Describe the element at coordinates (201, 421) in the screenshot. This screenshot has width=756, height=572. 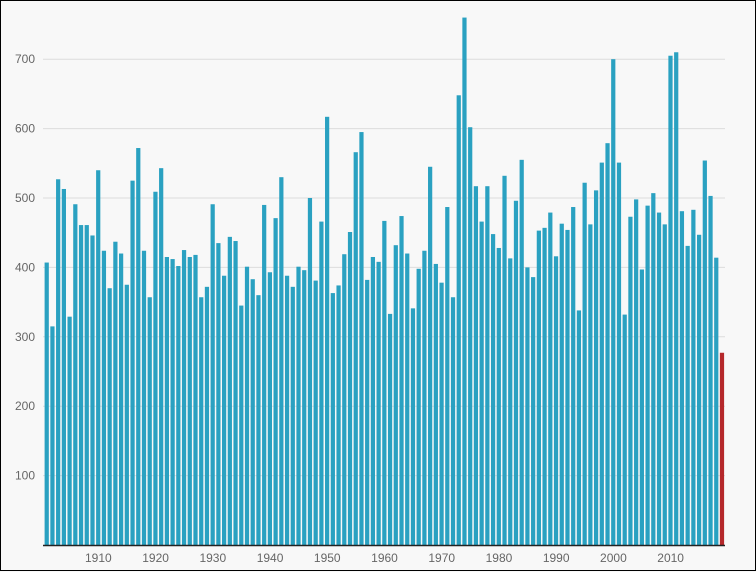
I see `bar-1928` at that location.